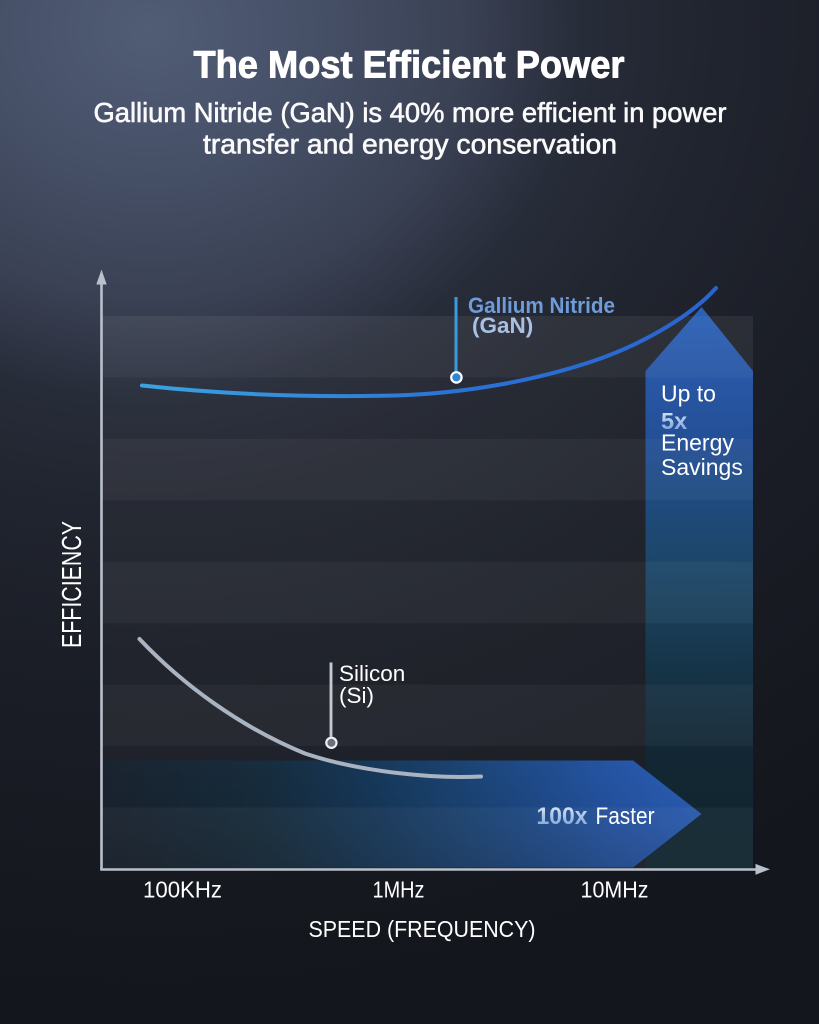 The width and height of the screenshot is (819, 1024). Describe the element at coordinates (409, 66) in the screenshot. I see `svg-text: The Most Efficient Power` at that location.